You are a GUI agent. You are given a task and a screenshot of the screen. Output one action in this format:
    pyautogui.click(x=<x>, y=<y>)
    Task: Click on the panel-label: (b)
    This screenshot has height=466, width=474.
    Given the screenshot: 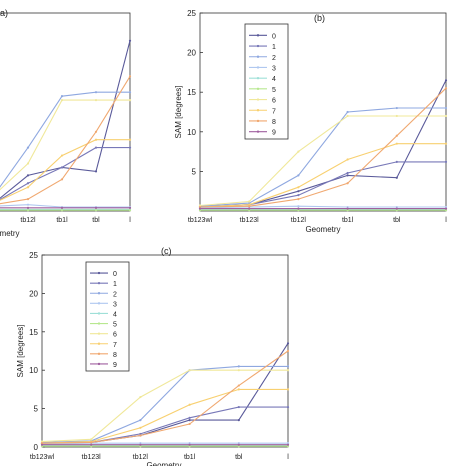 What is the action you would take?
    pyautogui.click(x=319, y=18)
    